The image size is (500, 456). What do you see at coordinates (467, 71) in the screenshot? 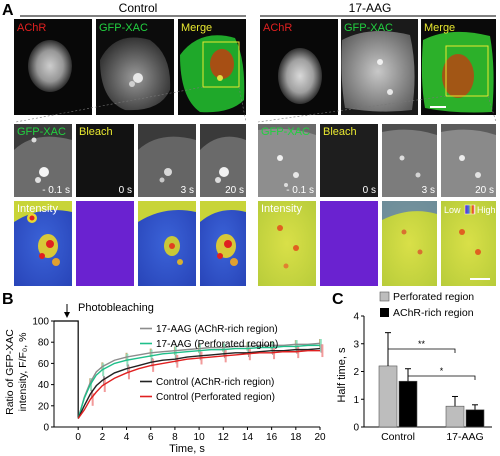
I see `aag-roi-box` at bounding box center [467, 71].